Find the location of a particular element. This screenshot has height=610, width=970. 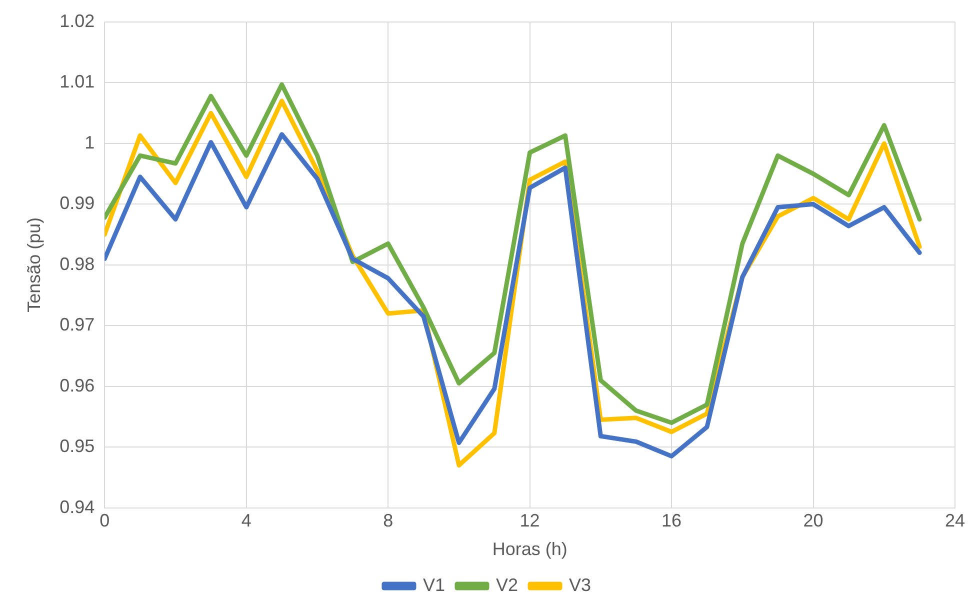

x-tick-label: 8 is located at coordinates (388, 520).